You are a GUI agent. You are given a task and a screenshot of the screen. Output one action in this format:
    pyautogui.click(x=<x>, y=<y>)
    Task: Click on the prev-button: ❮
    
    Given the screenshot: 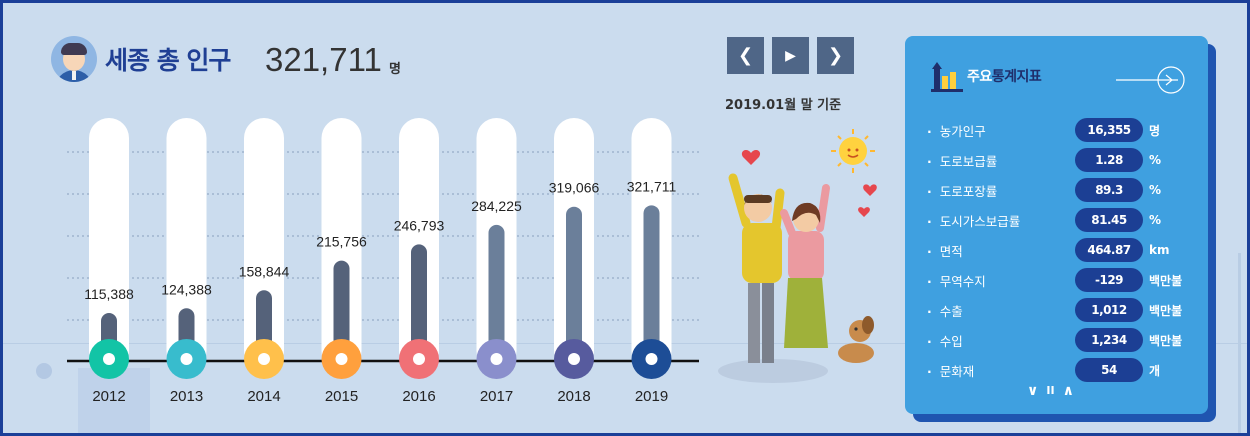 What is the action you would take?
    pyautogui.click(x=745, y=55)
    